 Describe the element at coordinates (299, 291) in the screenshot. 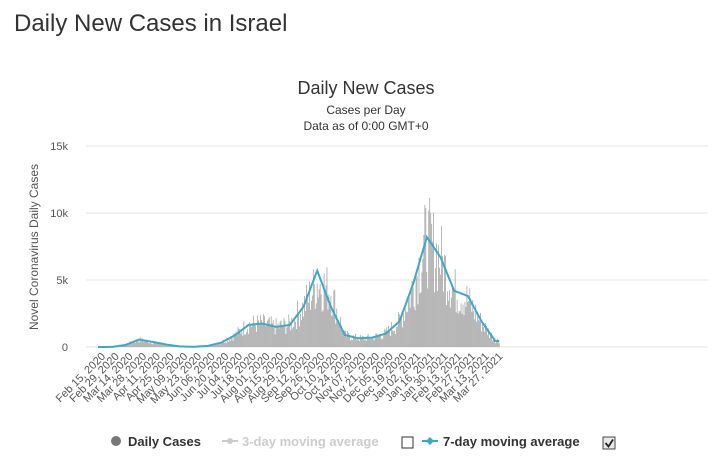

I see `series-line-7-day-ma` at that location.